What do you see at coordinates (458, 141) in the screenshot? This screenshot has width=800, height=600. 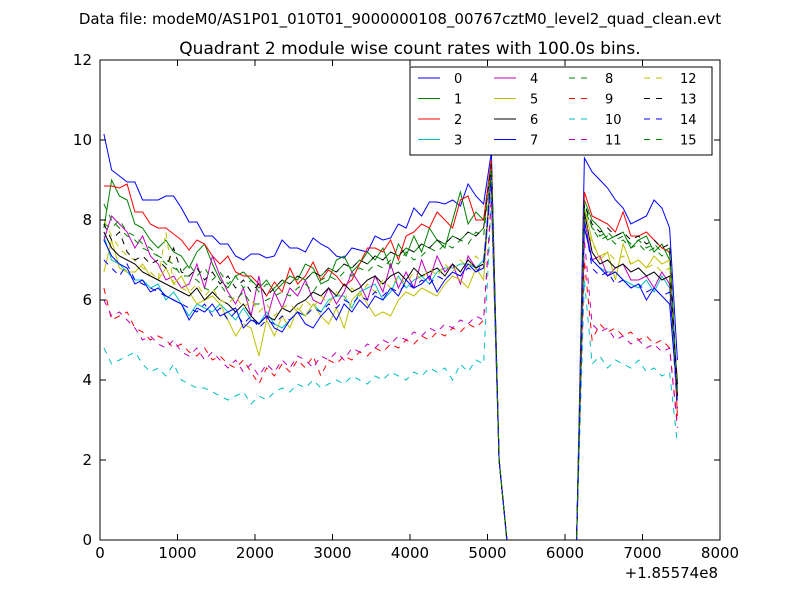 I see `legend-label: 3` at bounding box center [458, 141].